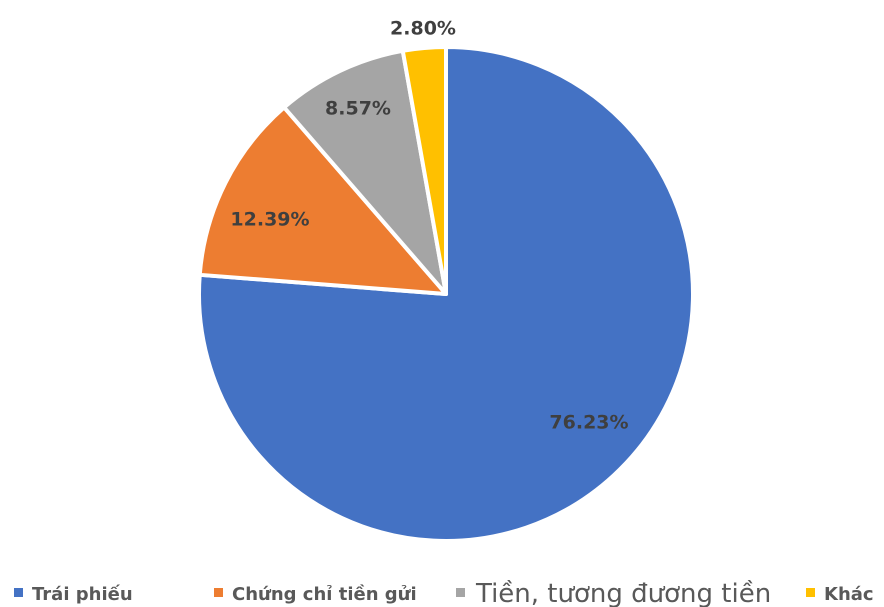 This screenshot has width=884, height=607. What do you see at coordinates (849, 594) in the screenshot?
I see `legend-label-4: Khác` at bounding box center [849, 594].